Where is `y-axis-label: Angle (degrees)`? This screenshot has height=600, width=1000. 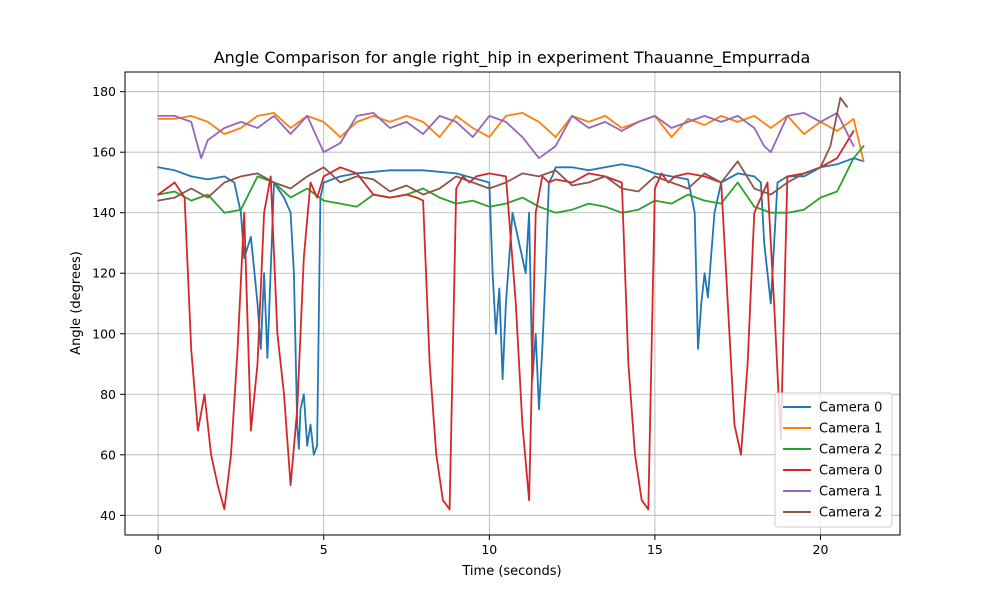 y-axis-label: Angle (degrees) is located at coordinates (76, 303).